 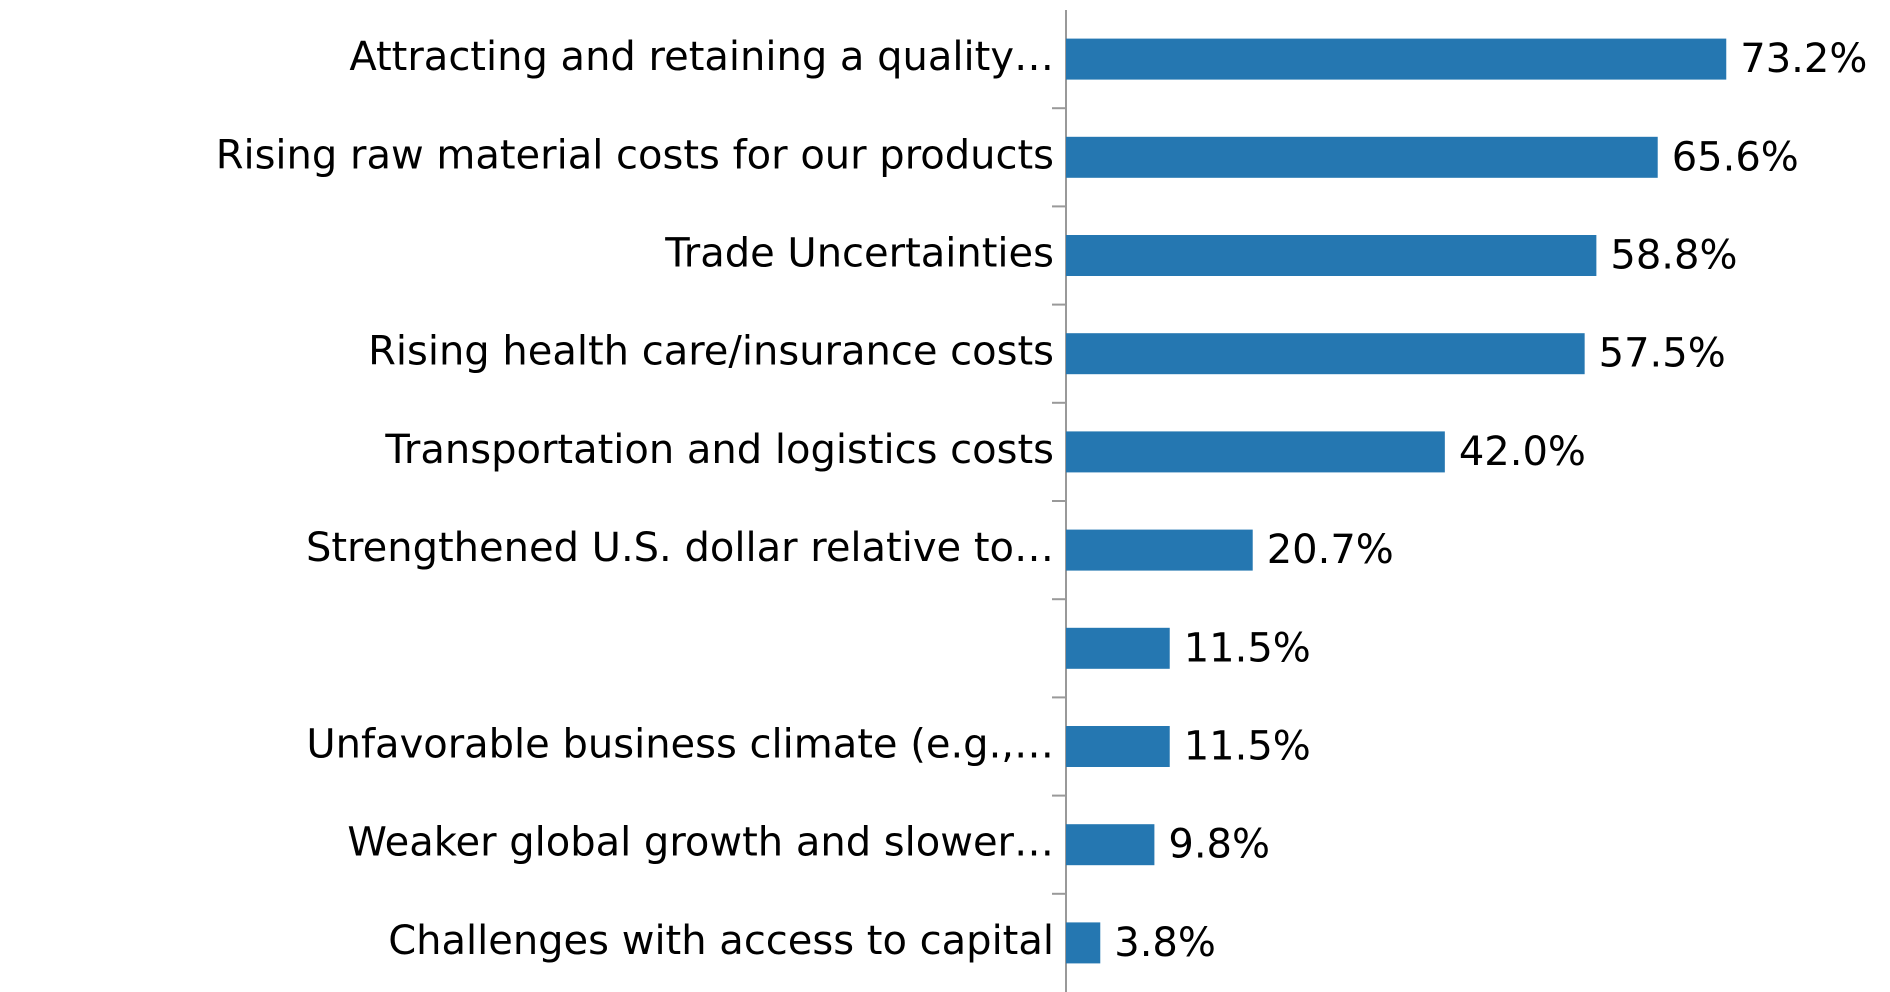 What do you see at coordinates (1330, 550) in the screenshot?
I see `value-label: 20.7%` at bounding box center [1330, 550].